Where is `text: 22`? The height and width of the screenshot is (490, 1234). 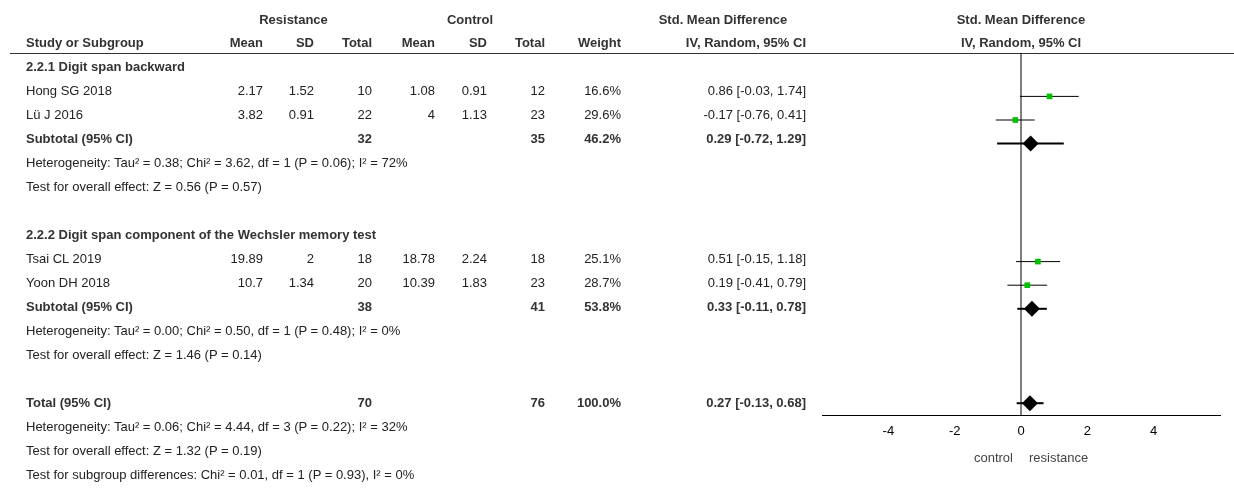 text: 22 is located at coordinates (364, 114).